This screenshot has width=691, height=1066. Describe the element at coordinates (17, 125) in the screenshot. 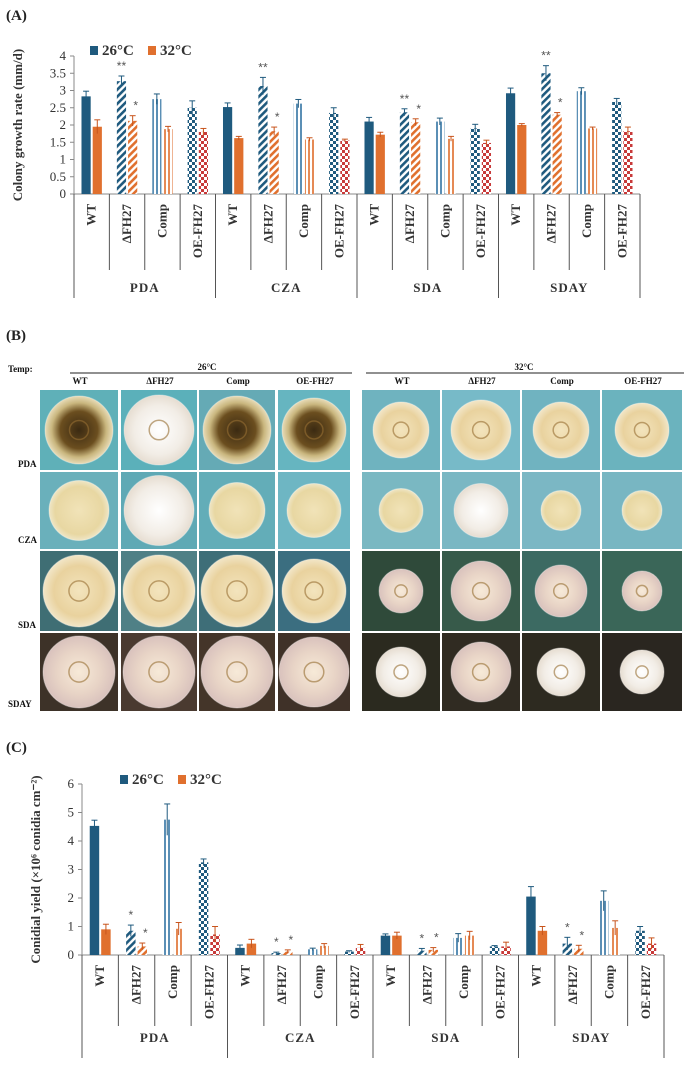

I see `y-axis-title: Colony growth rate (mm/d)` at that location.